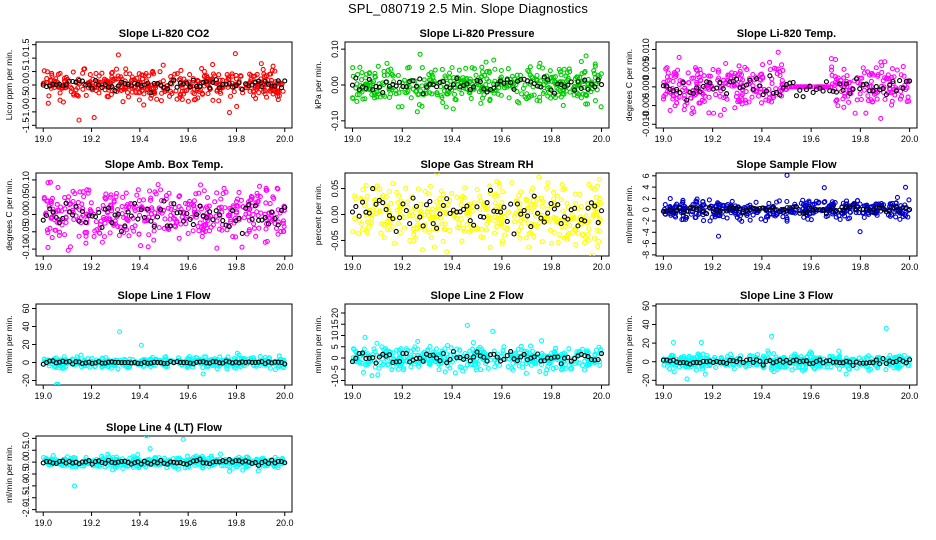 The height and width of the screenshot is (540, 936). Describe the element at coordinates (502, 139) in the screenshot. I see `x-tick-label: 19.6` at that location.